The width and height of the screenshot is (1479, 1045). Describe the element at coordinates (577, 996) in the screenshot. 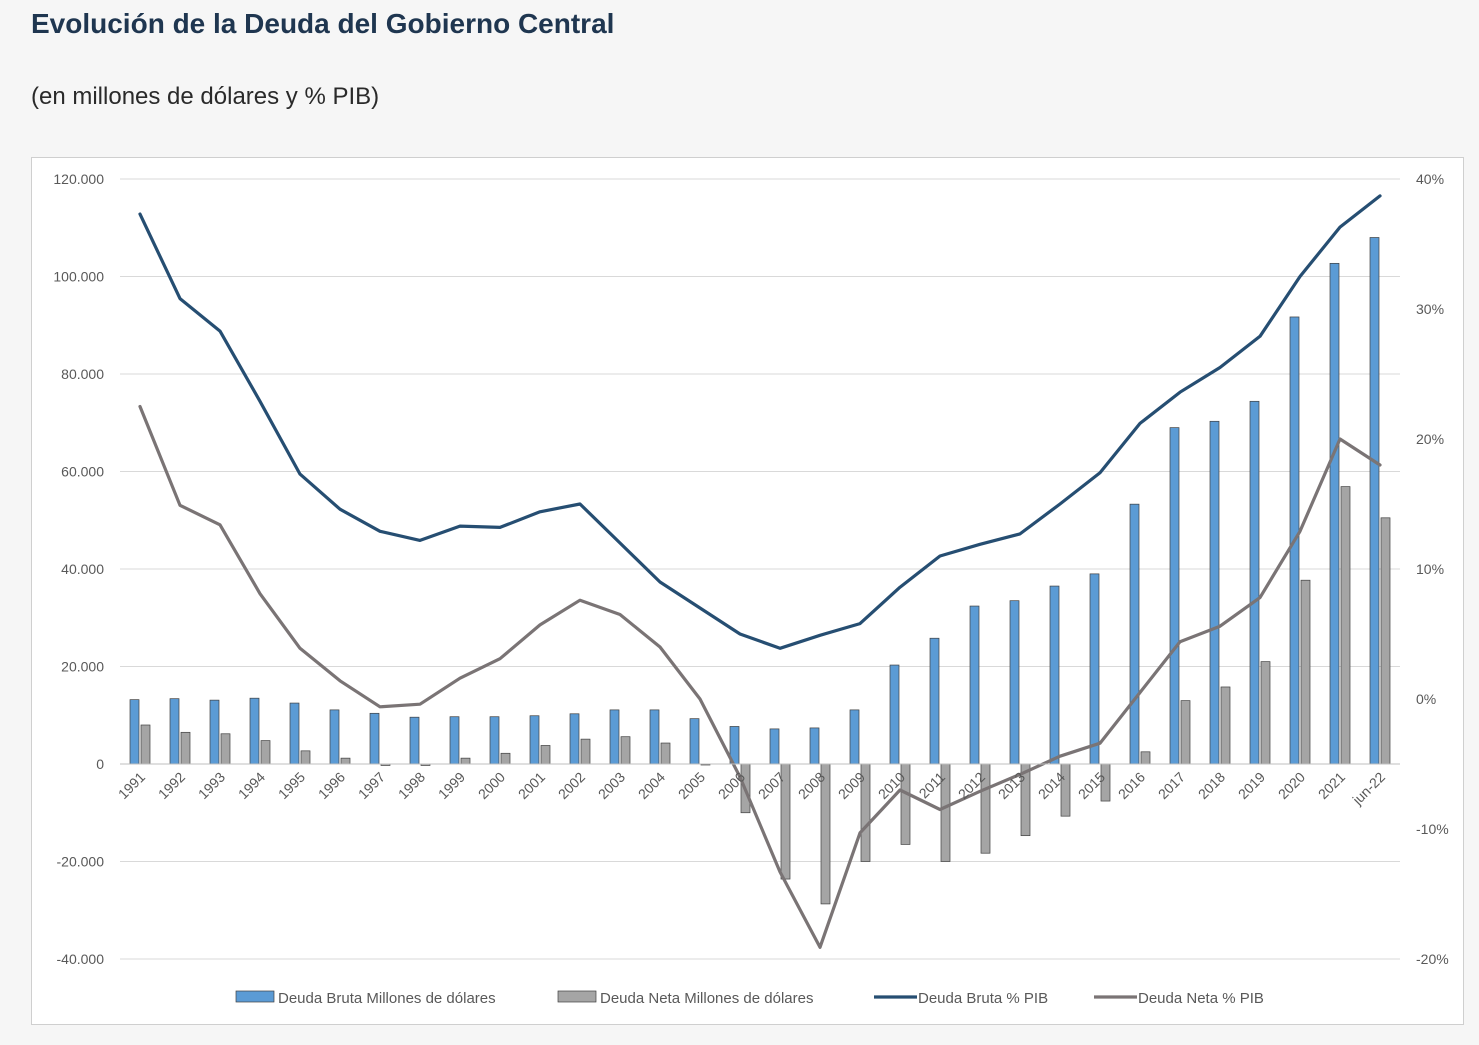

I see `legend-deuda-neta-millones-swatch` at that location.